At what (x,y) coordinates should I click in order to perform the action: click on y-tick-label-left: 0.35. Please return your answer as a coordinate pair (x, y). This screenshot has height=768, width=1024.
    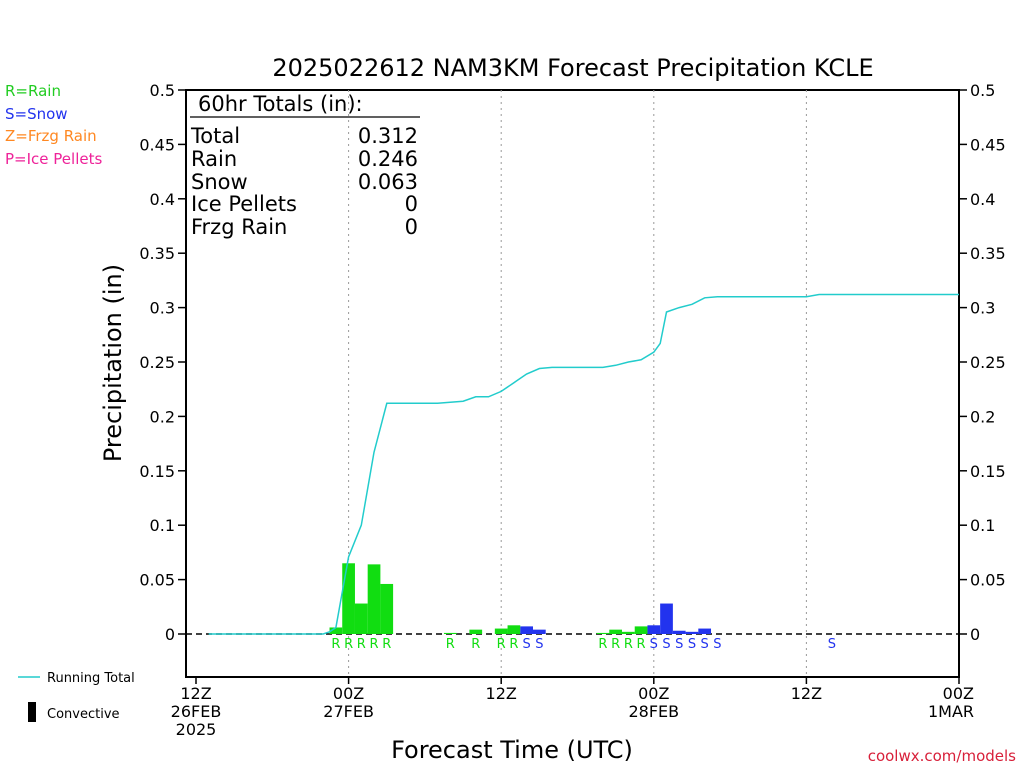
    Looking at the image, I should click on (157, 253).